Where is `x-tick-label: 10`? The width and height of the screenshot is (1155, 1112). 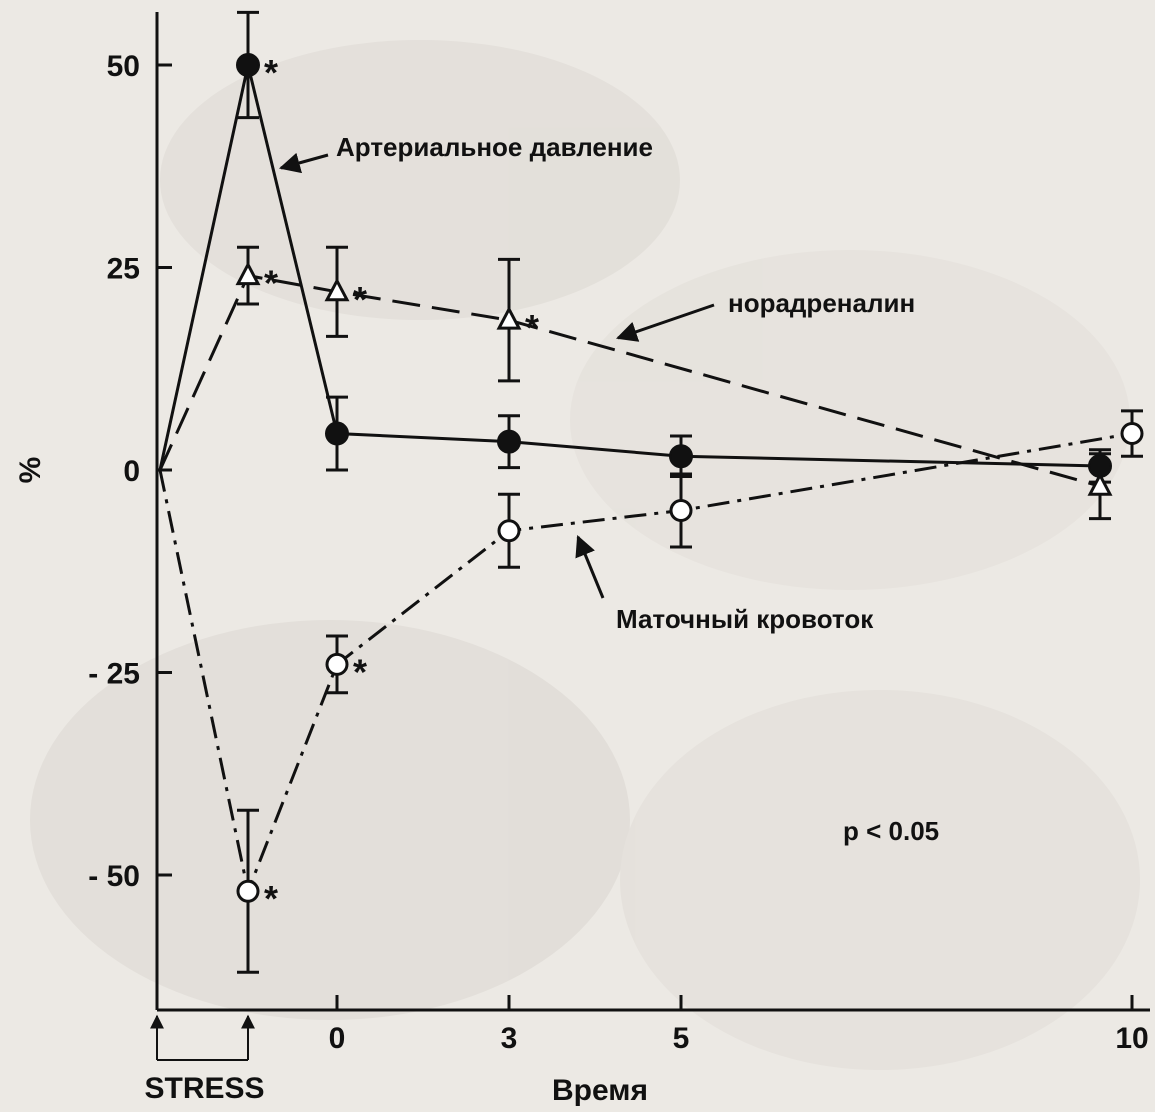 x-tick-label: 10 is located at coordinates (1131, 1038).